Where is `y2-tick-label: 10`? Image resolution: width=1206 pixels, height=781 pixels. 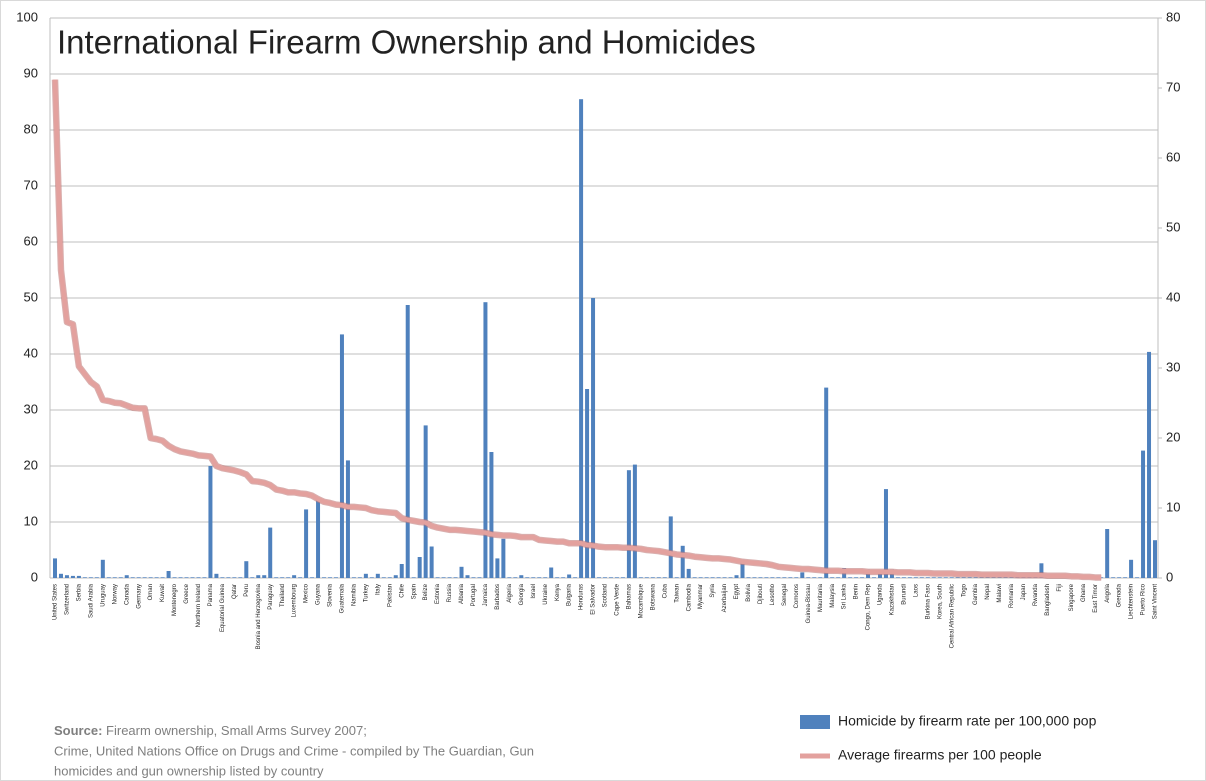
y2-tick-label: 10 is located at coordinates (1173, 506).